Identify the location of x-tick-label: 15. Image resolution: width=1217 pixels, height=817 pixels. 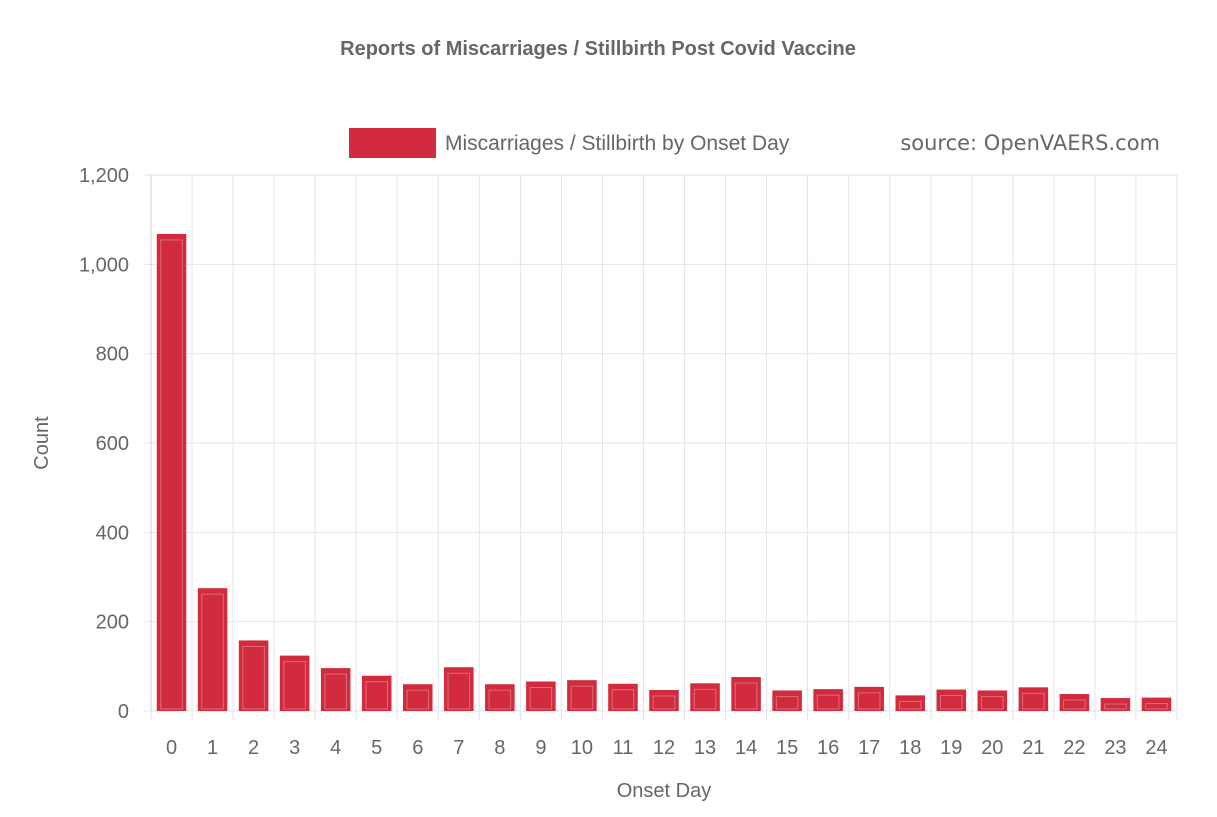
(787, 748).